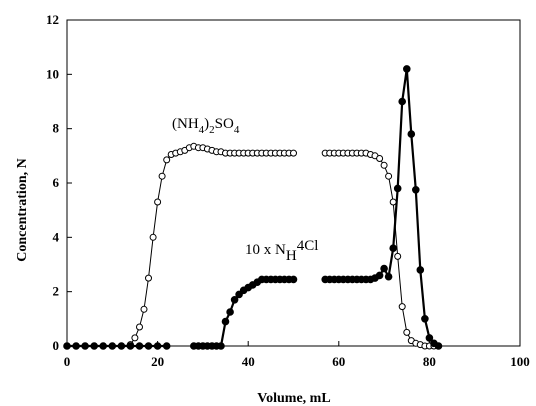 The image size is (536, 406). I want to click on x-axis-label: Volume, mL, so click(293, 398).